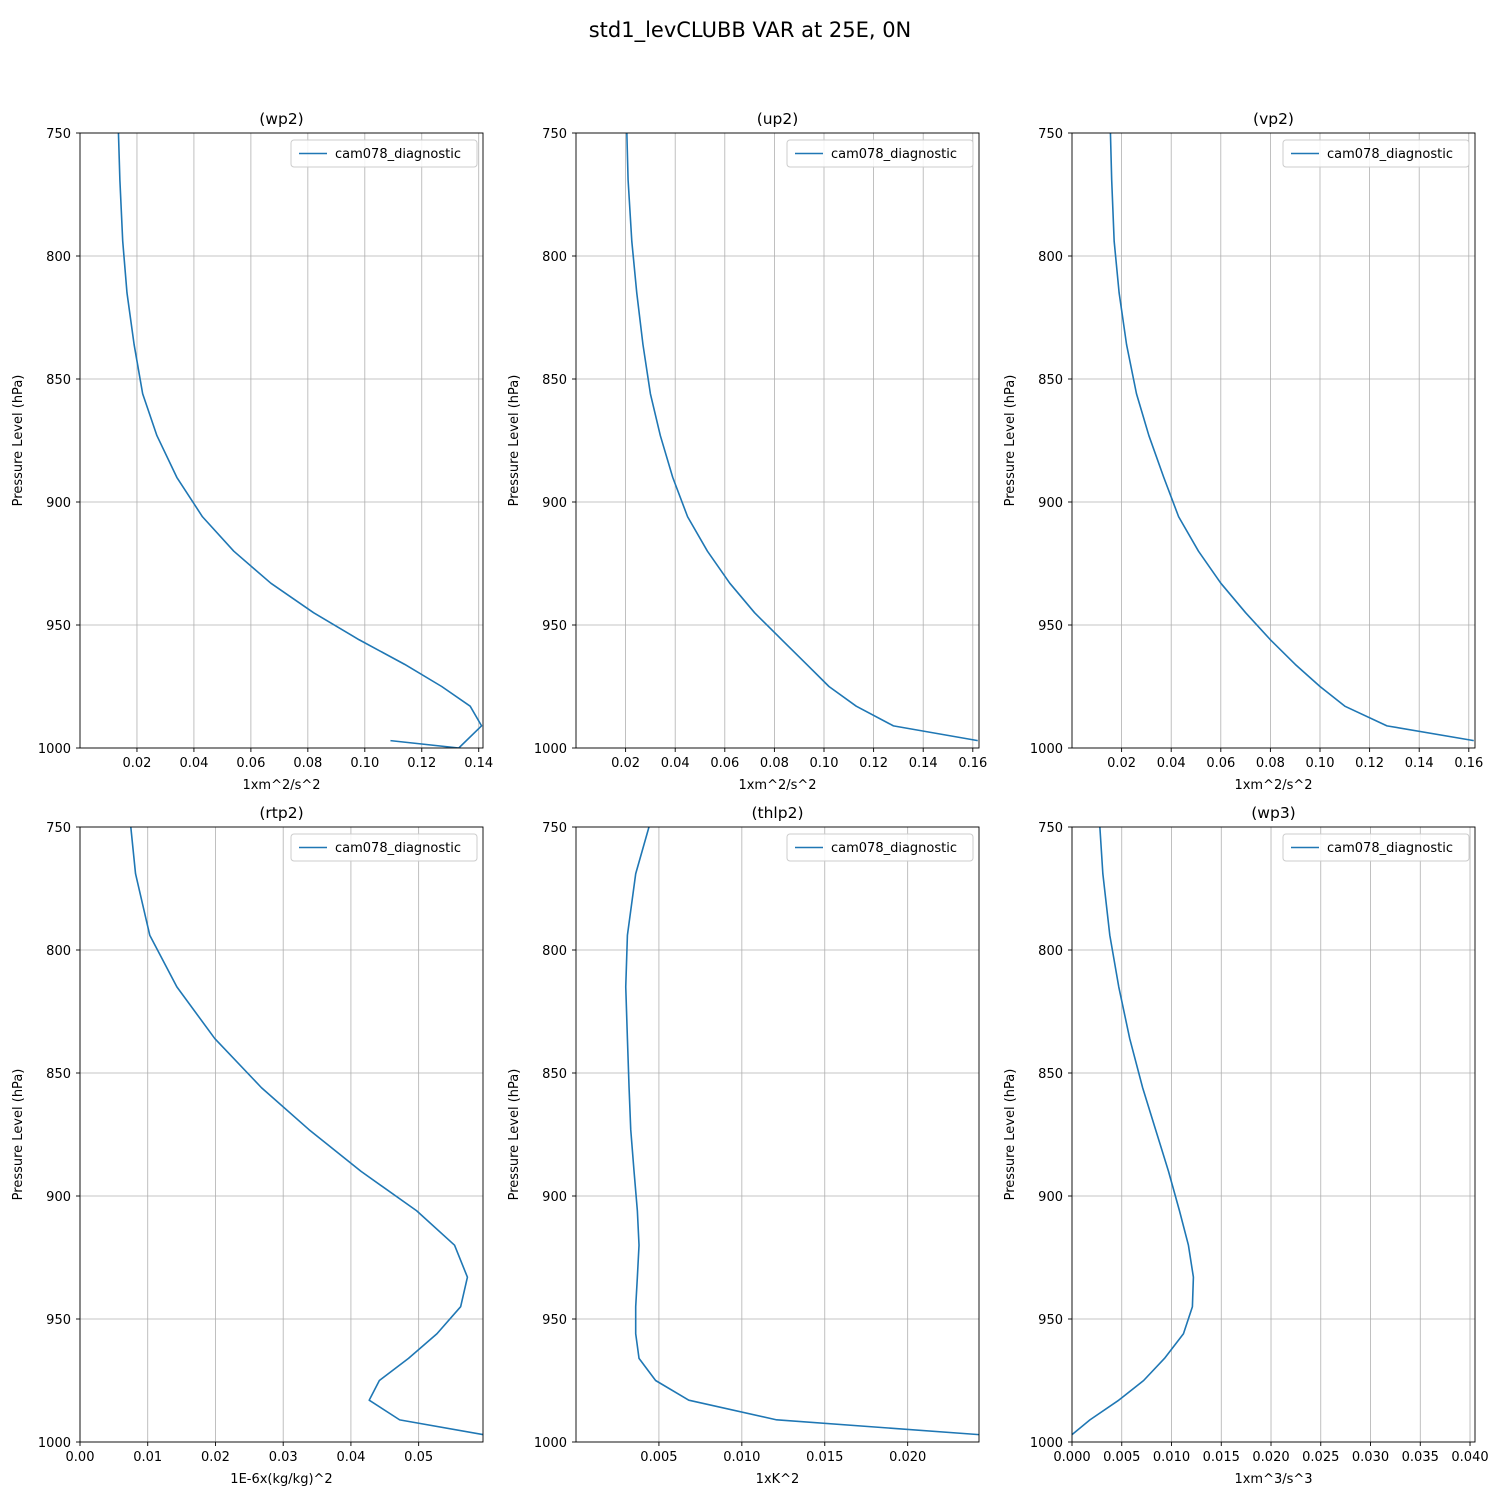 The height and width of the screenshot is (1500, 1500). What do you see at coordinates (750, 30) in the screenshot?
I see `figure-title: std1_levCLUBB VAR at 25E, 0N` at bounding box center [750, 30].